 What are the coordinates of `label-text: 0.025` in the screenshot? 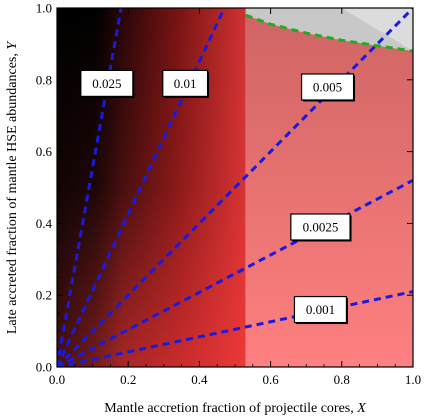 It's located at (106, 83).